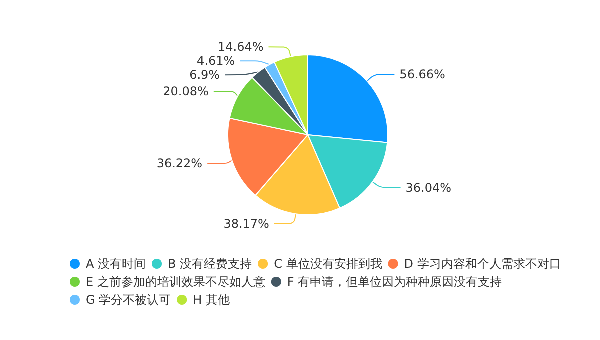  Describe the element at coordinates (176, 282) in the screenshot. I see `legend-label: E 之前参加的培训效果不尽如人意` at that location.